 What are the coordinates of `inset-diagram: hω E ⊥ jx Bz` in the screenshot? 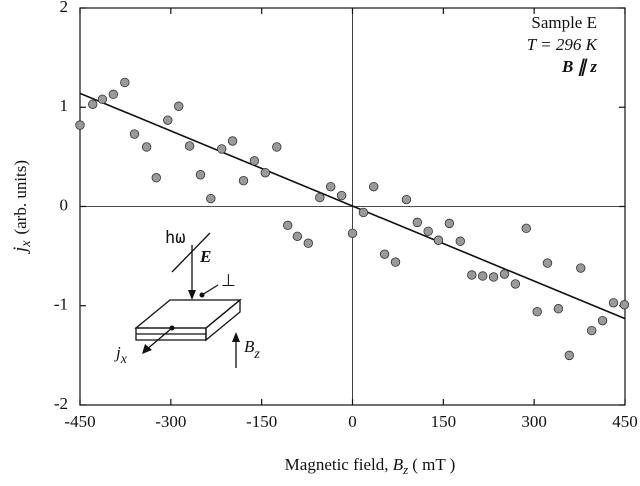 It's located at (187, 298).